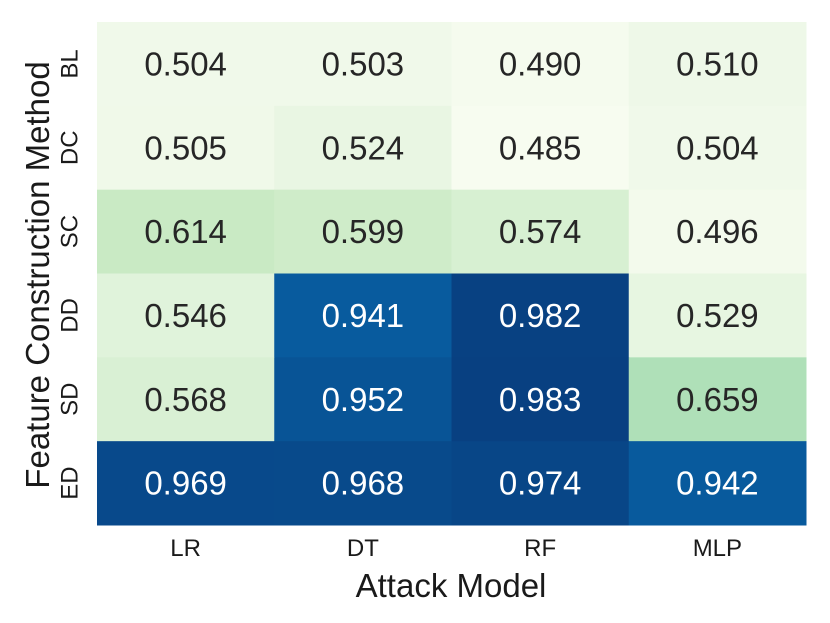 The height and width of the screenshot is (623, 830). I want to click on cell-value-DD-LR: 0.546, so click(185, 315).